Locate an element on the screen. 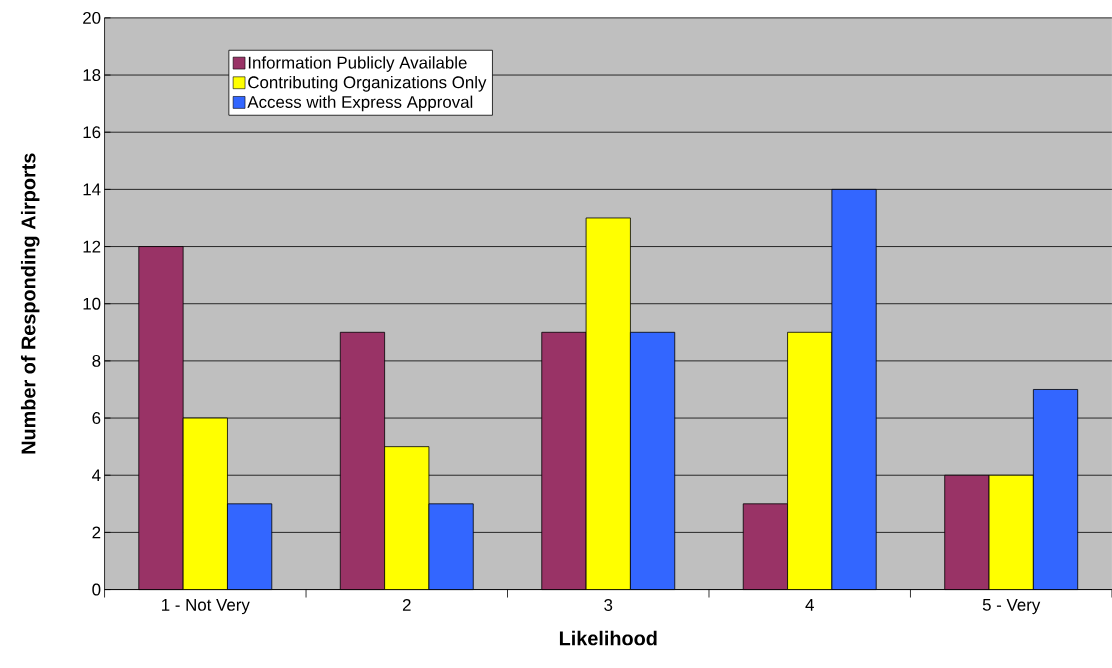 The height and width of the screenshot is (668, 1112). legend-label: Access with Express Approval is located at coordinates (360, 103).